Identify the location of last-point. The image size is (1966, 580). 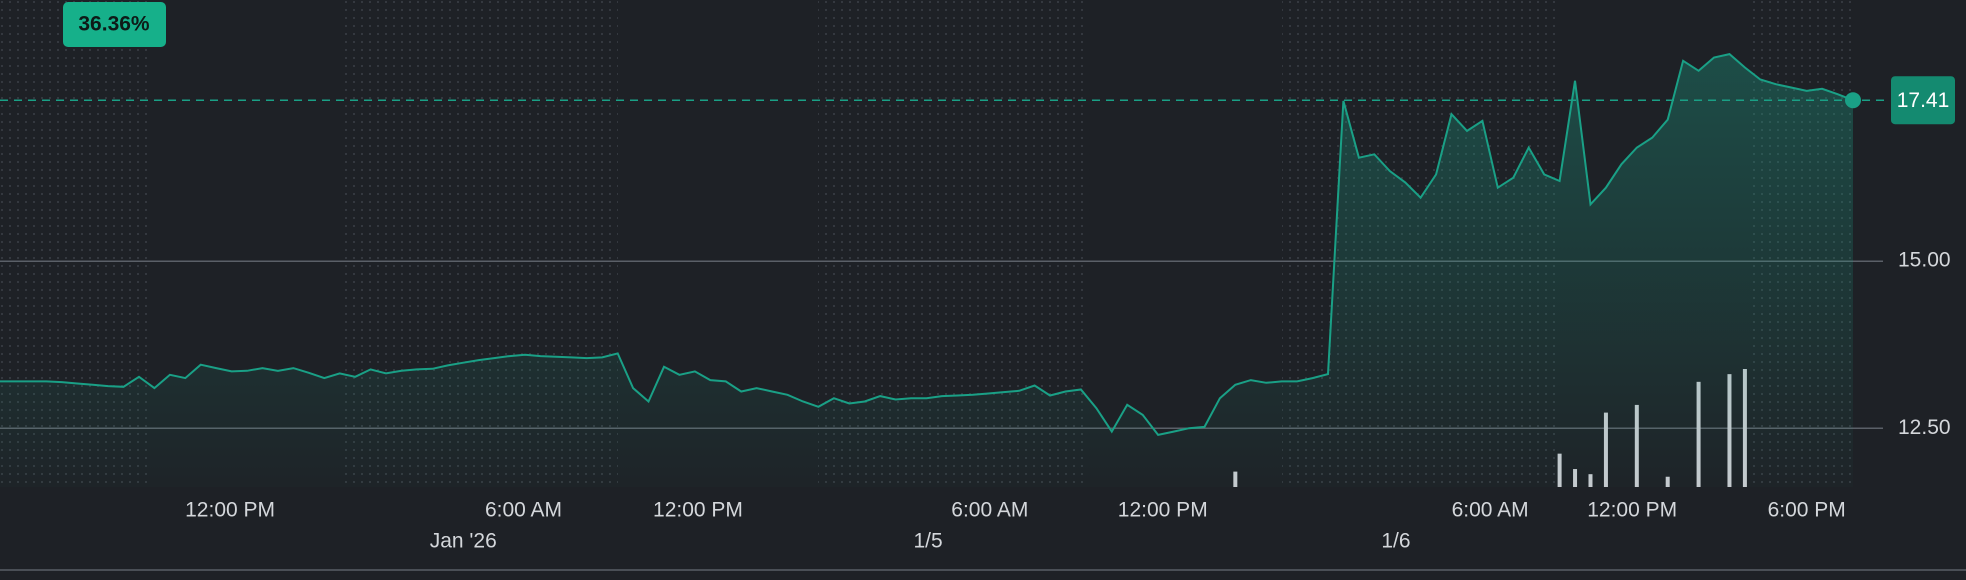
(1853, 100).